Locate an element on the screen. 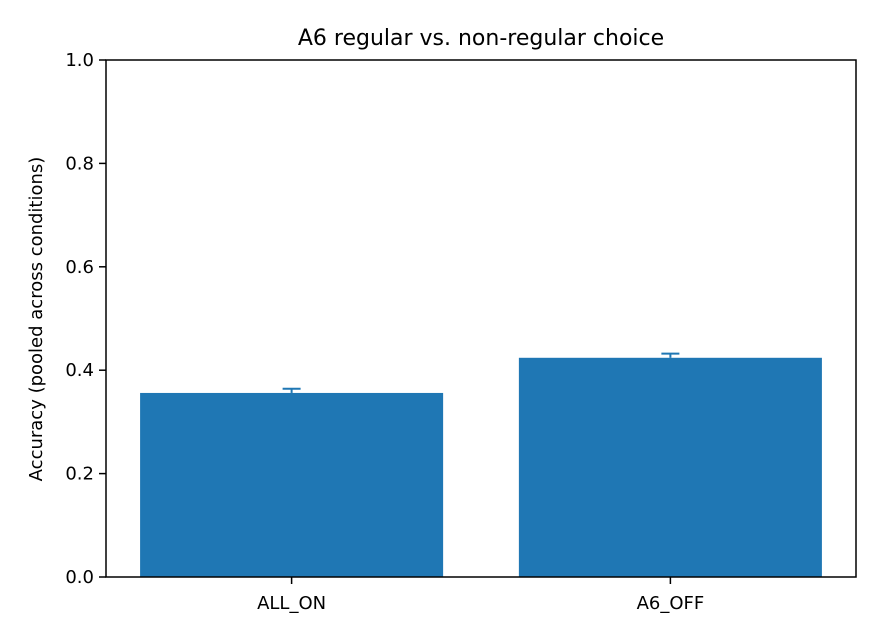 This screenshot has width=880, height=640. y-tick-label: 0.4 is located at coordinates (79, 370).